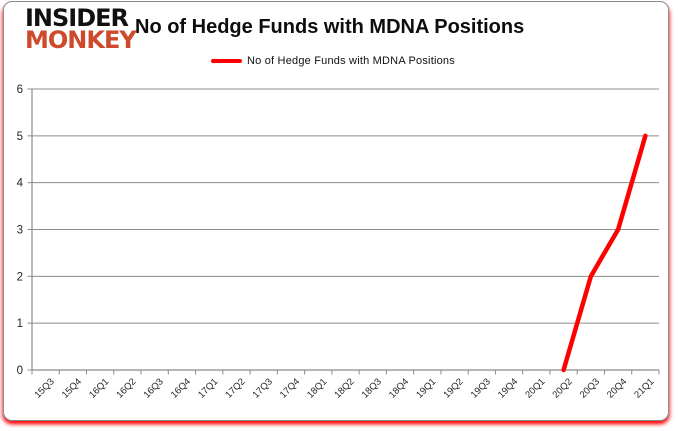 The image size is (678, 431). Describe the element at coordinates (226, 61) in the screenshot. I see `legend-line-swatch` at that location.